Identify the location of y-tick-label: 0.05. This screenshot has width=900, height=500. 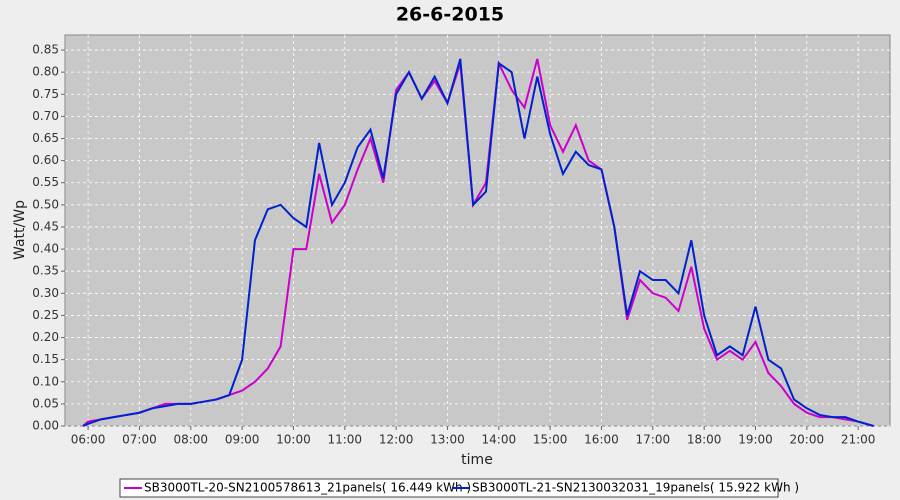
(45, 403).